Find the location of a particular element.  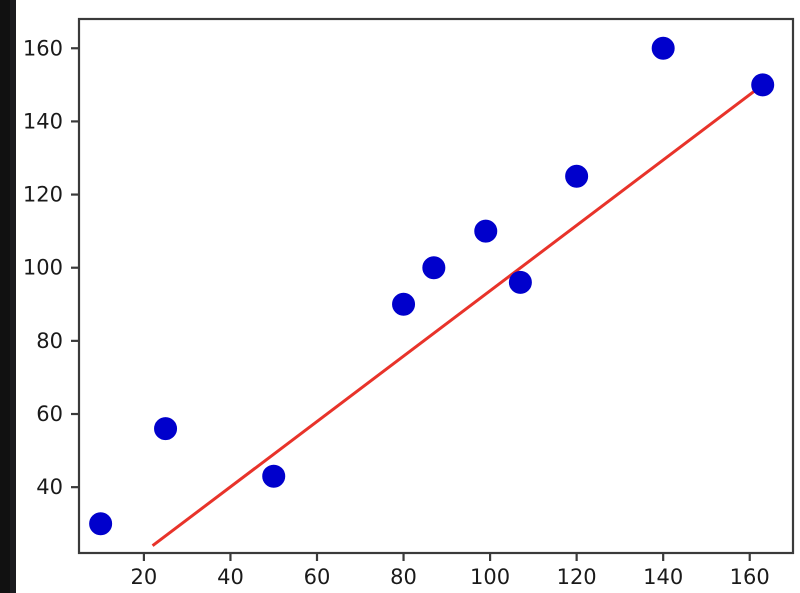

x-axis-ticks: 20 40 60 80 100 120 140 160 is located at coordinates (450, 571).